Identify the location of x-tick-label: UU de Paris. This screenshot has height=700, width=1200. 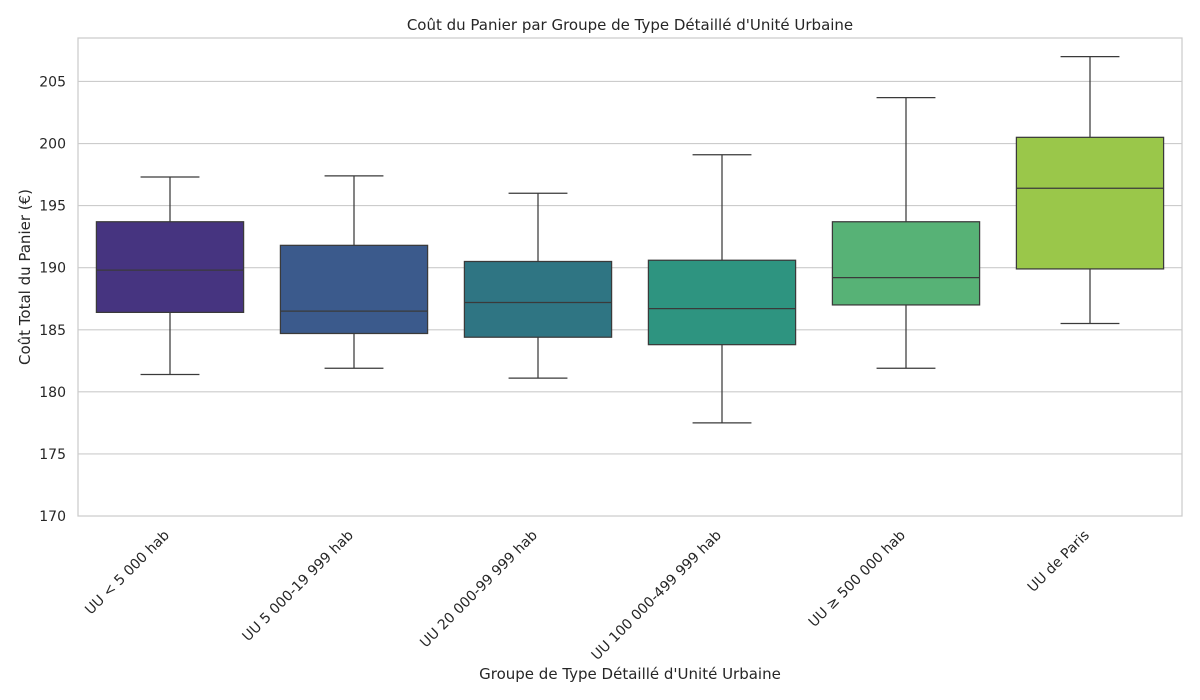
(1059, 562).